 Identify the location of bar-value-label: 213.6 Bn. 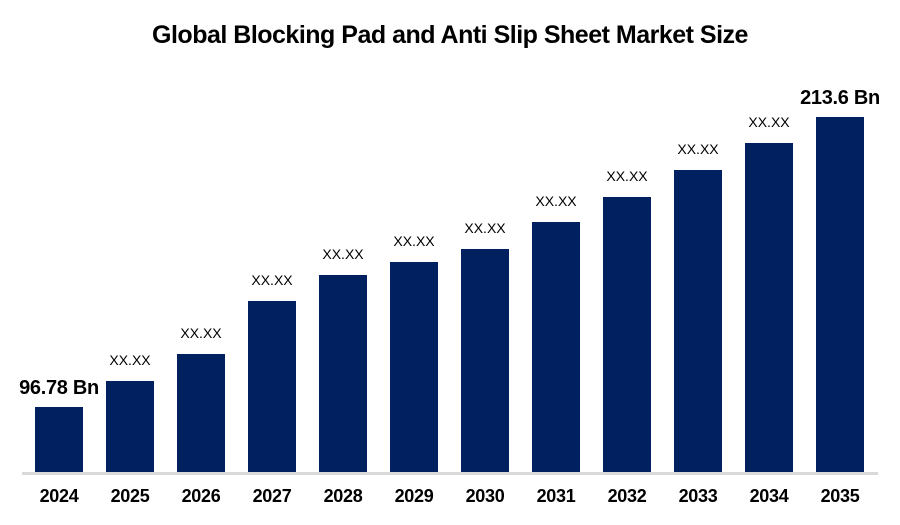
(840, 98).